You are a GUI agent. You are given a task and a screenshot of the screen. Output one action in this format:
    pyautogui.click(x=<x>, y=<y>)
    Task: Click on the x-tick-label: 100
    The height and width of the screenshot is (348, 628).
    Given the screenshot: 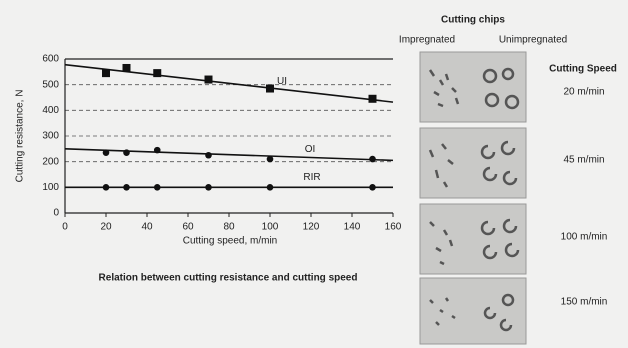 What is the action you would take?
    pyautogui.click(x=270, y=227)
    